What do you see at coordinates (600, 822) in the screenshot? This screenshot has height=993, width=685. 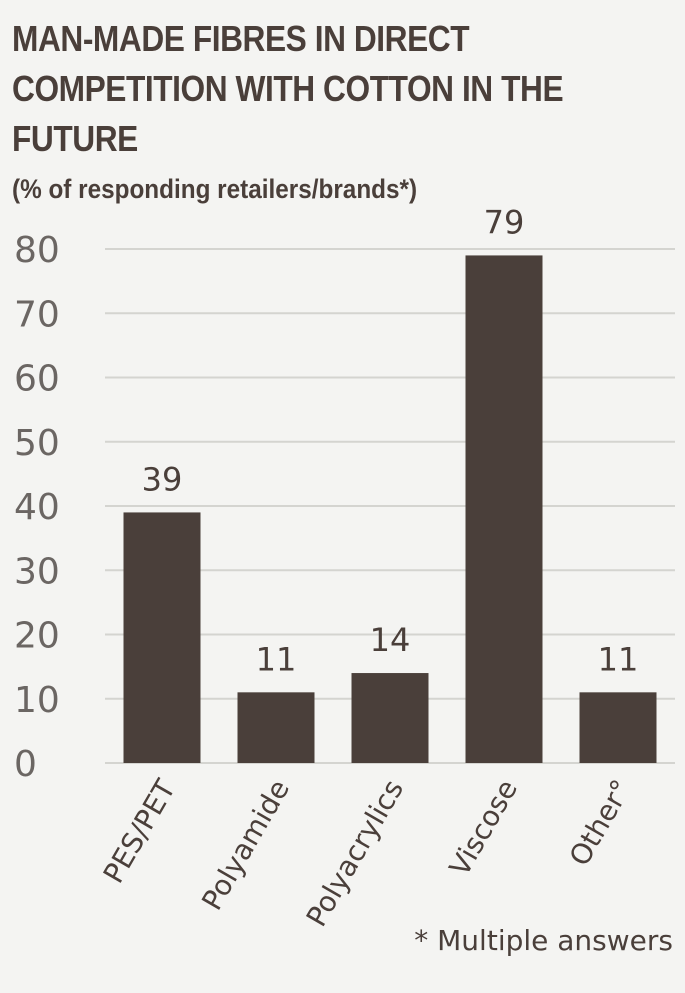 I see `x-tick-label: Other°` at bounding box center [600, 822].